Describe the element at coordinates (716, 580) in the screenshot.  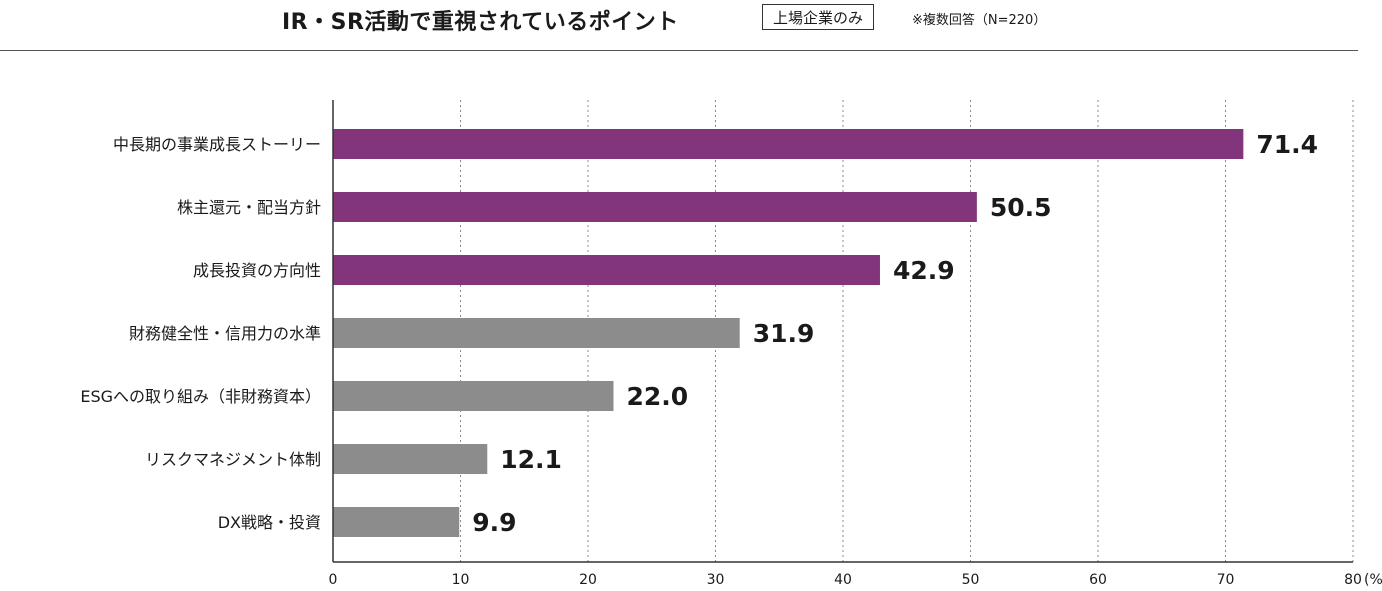
I see `x-tick-label: 30` at that location.